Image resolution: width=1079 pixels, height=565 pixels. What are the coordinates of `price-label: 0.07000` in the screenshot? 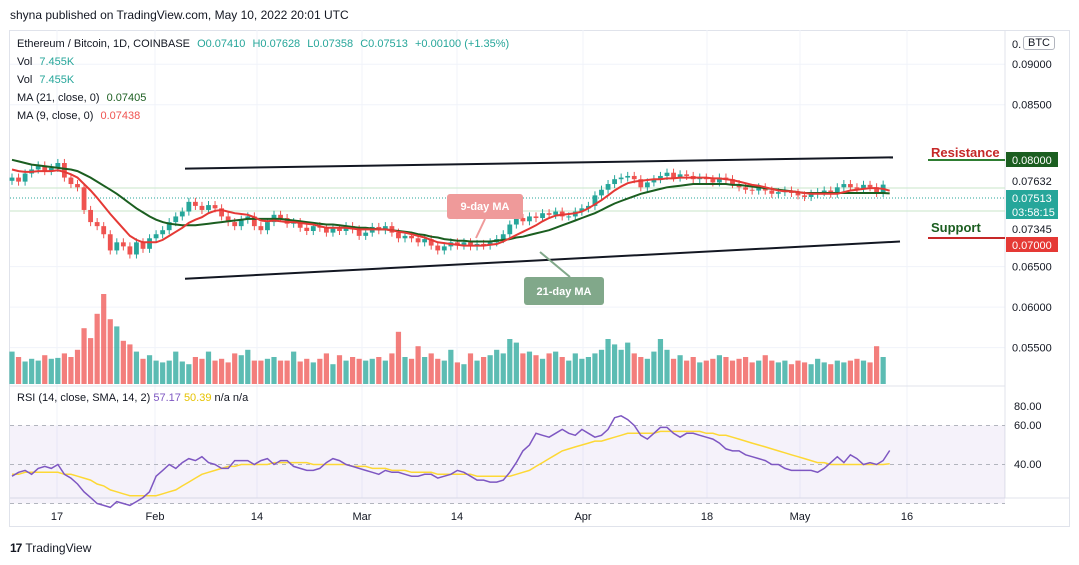 It's located at (1032, 246).